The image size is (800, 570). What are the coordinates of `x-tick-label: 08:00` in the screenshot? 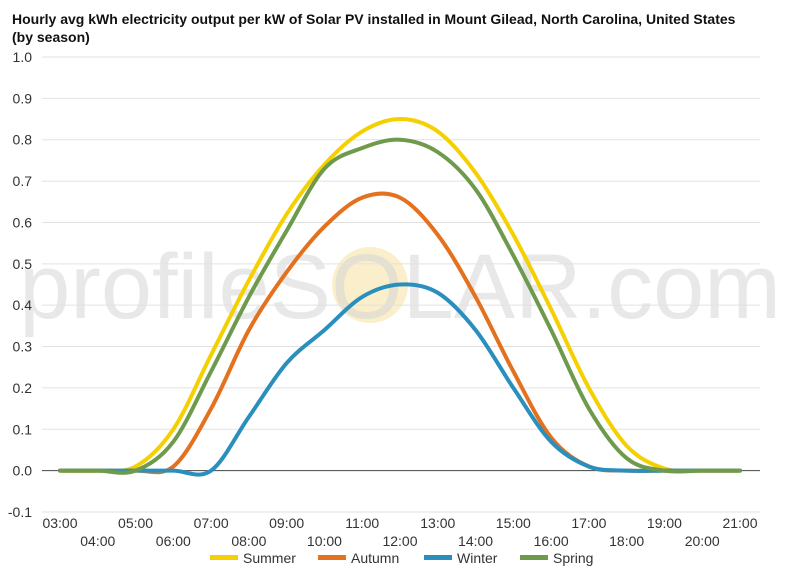 It's located at (248, 541).